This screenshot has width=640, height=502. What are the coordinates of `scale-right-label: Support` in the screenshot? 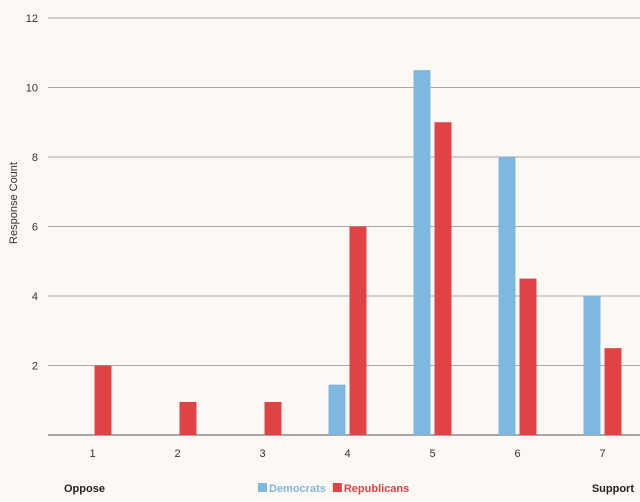 It's located at (613, 489).